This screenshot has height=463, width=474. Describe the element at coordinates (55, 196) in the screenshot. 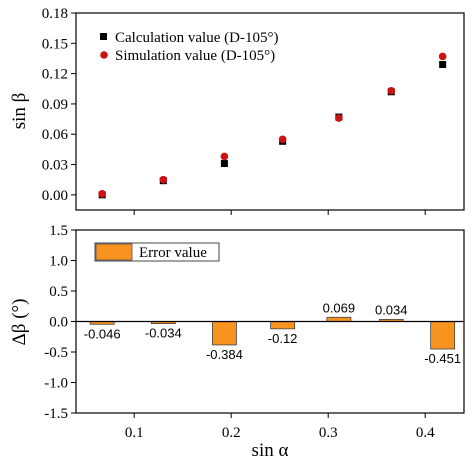

I see `top-y-tick-label: 0.00` at that location.